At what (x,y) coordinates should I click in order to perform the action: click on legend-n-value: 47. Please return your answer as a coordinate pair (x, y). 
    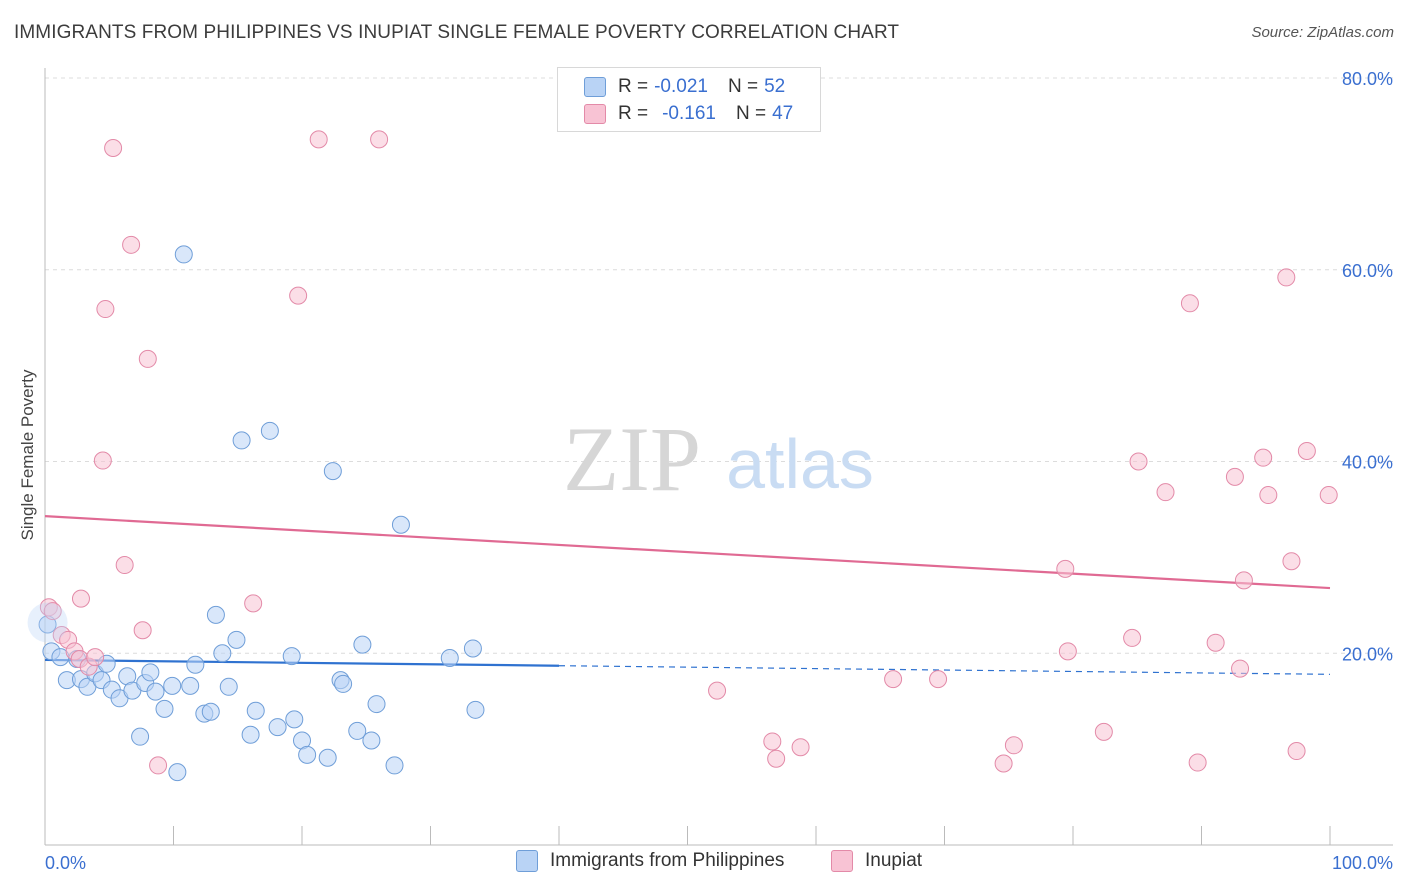
    Looking at the image, I should click on (783, 113).